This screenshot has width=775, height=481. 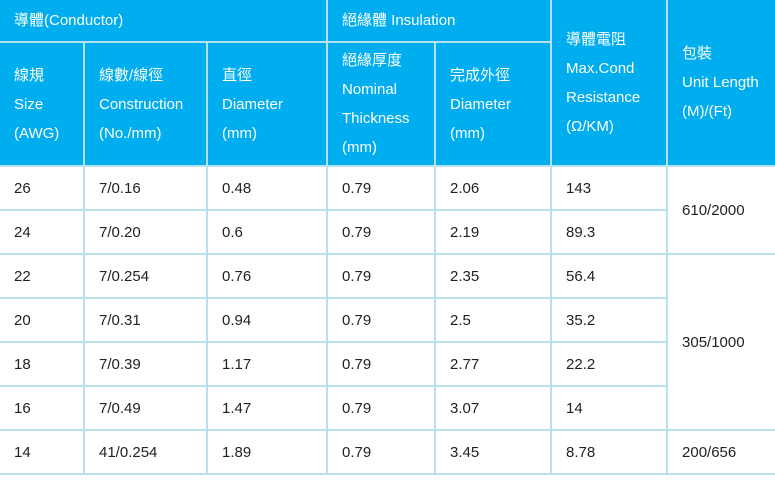 What do you see at coordinates (493, 452) in the screenshot?
I see `cell-outer-diameter: 3.45` at bounding box center [493, 452].